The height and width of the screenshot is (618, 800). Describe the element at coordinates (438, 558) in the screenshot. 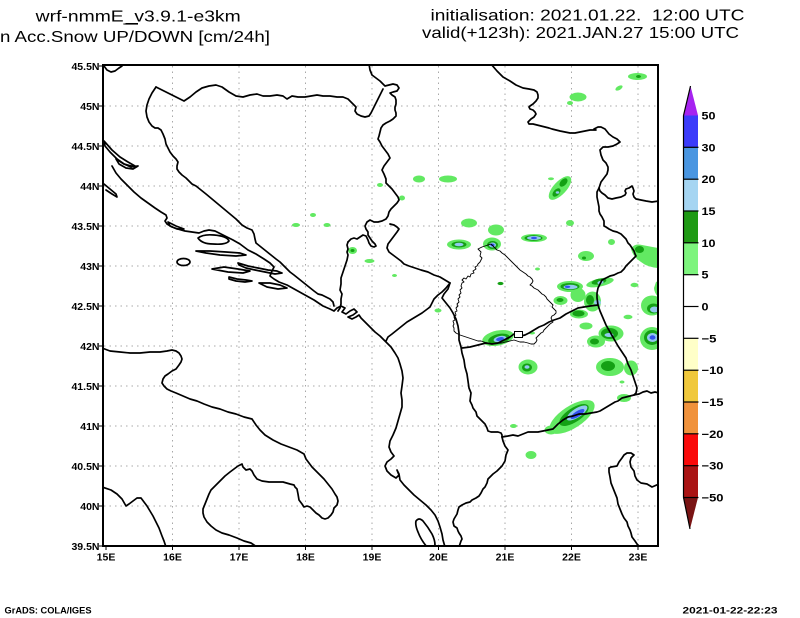

I see `svg-text: 20E` at that location.